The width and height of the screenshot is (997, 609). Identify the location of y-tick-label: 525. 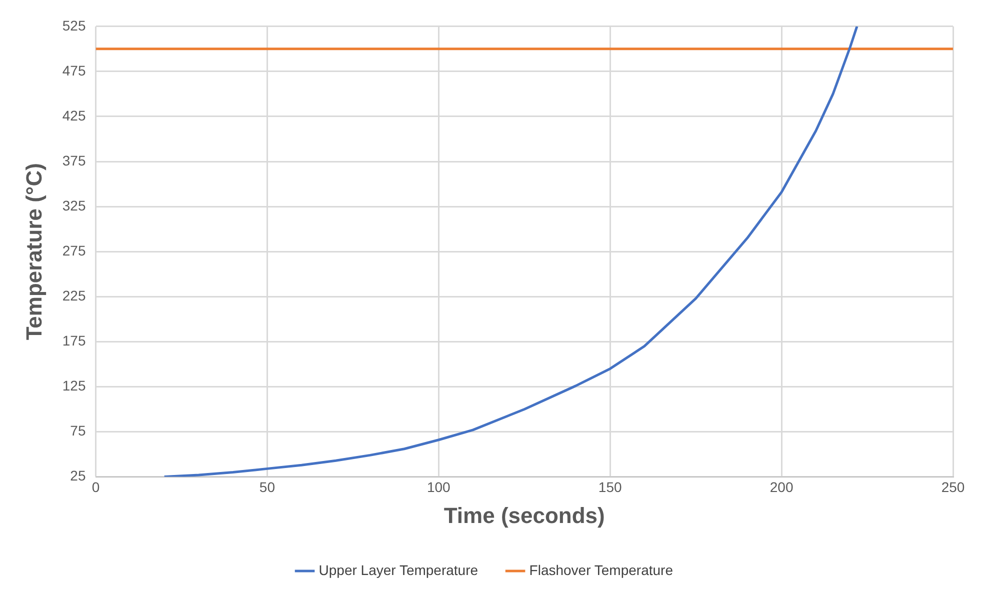
(74, 25).